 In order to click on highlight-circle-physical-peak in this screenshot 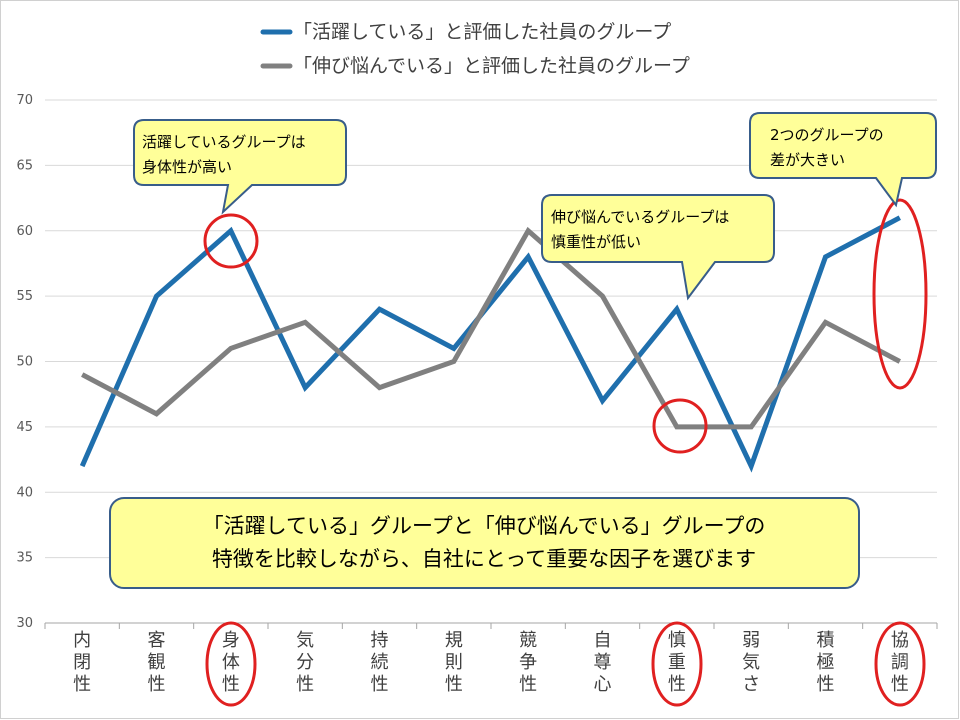, I will do `click(231, 241)`.